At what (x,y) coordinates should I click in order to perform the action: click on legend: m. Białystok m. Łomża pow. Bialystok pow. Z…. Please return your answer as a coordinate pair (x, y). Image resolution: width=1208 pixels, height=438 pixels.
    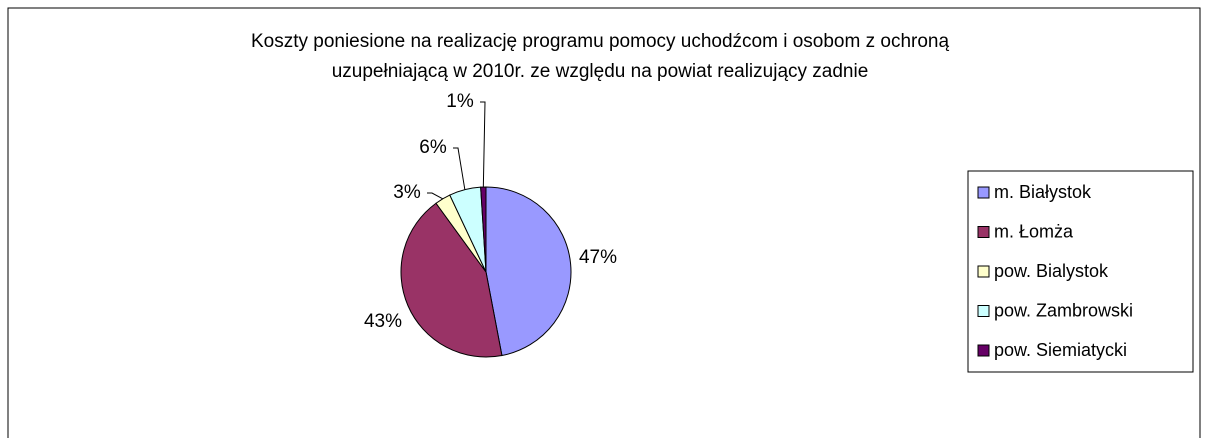
    Looking at the image, I should click on (1055, 271).